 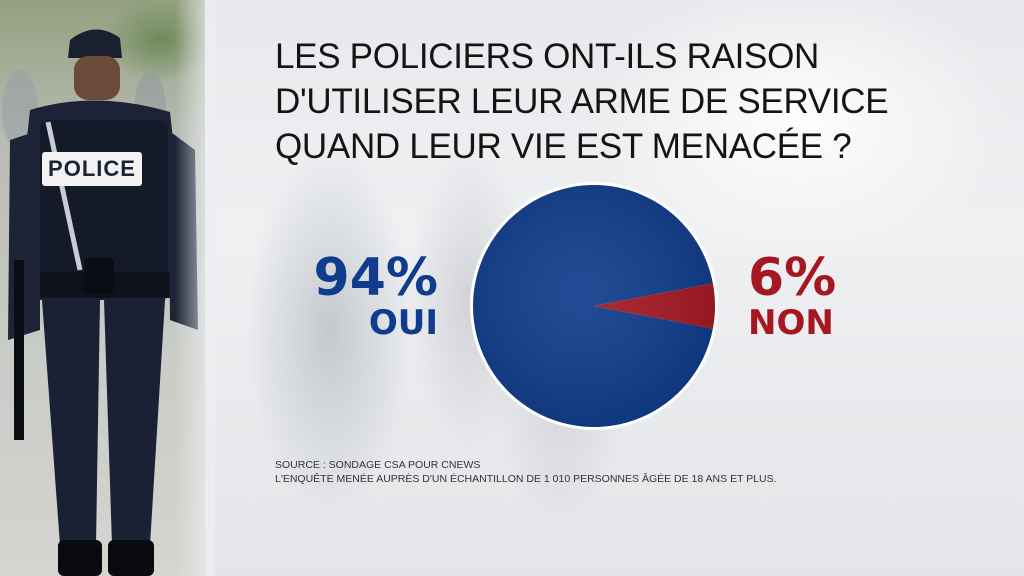 I want to click on pie-svg, so click(x=594, y=306).